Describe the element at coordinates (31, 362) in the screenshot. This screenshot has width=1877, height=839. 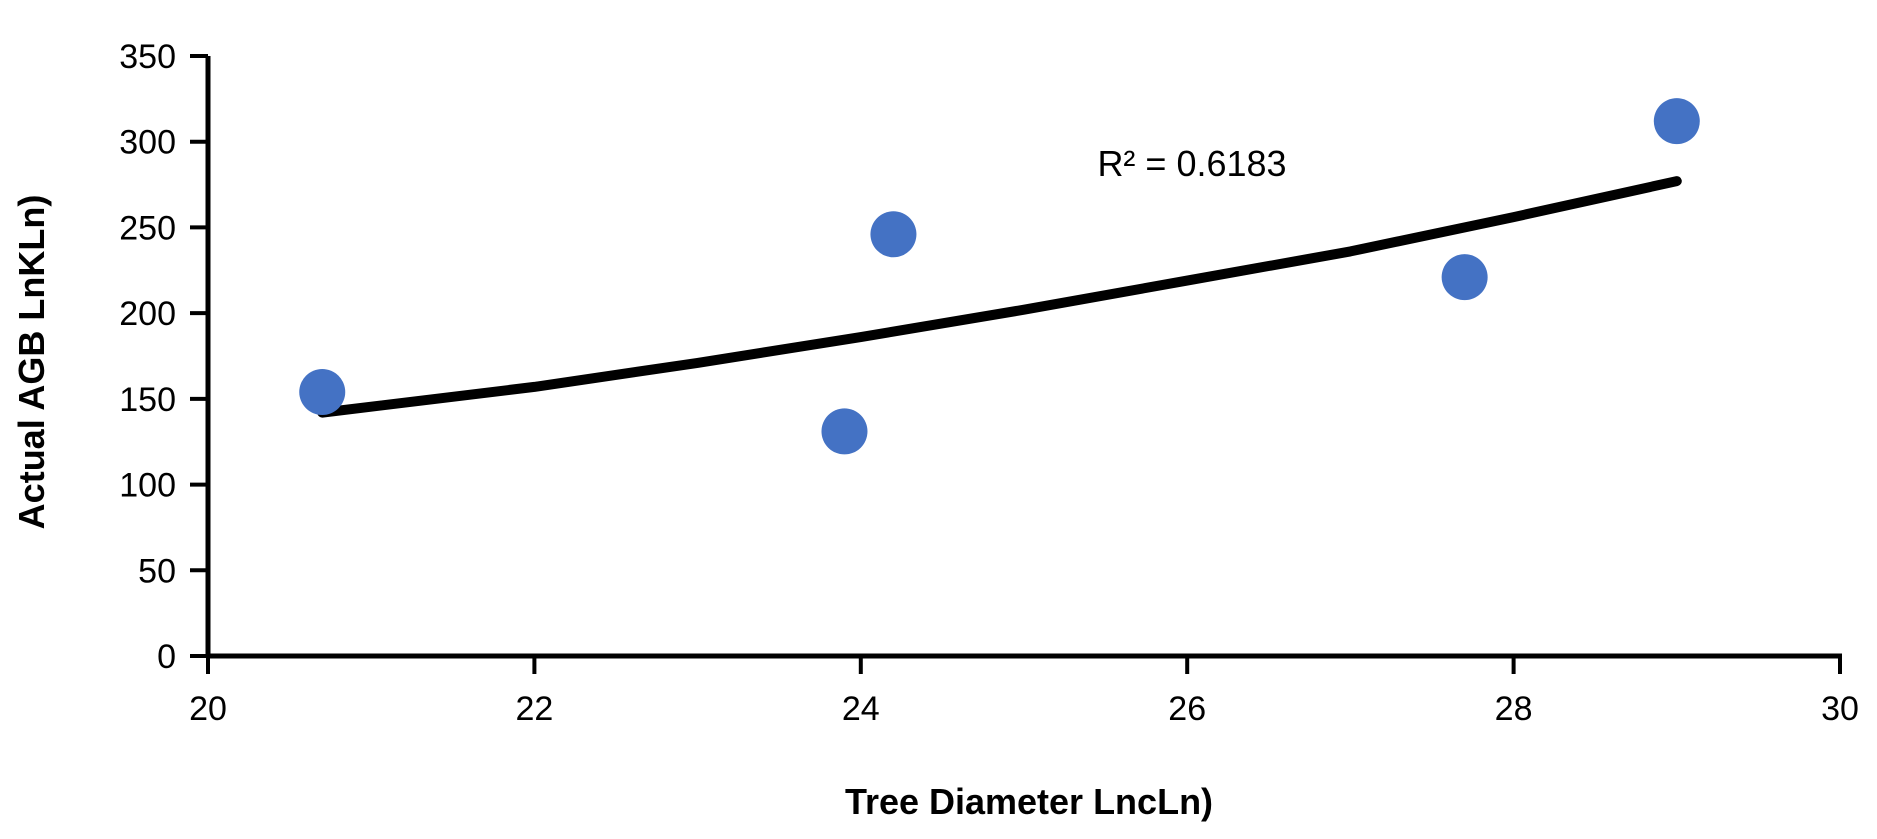
I see `y-axis-title: Actual AGB LnKLn)` at that location.